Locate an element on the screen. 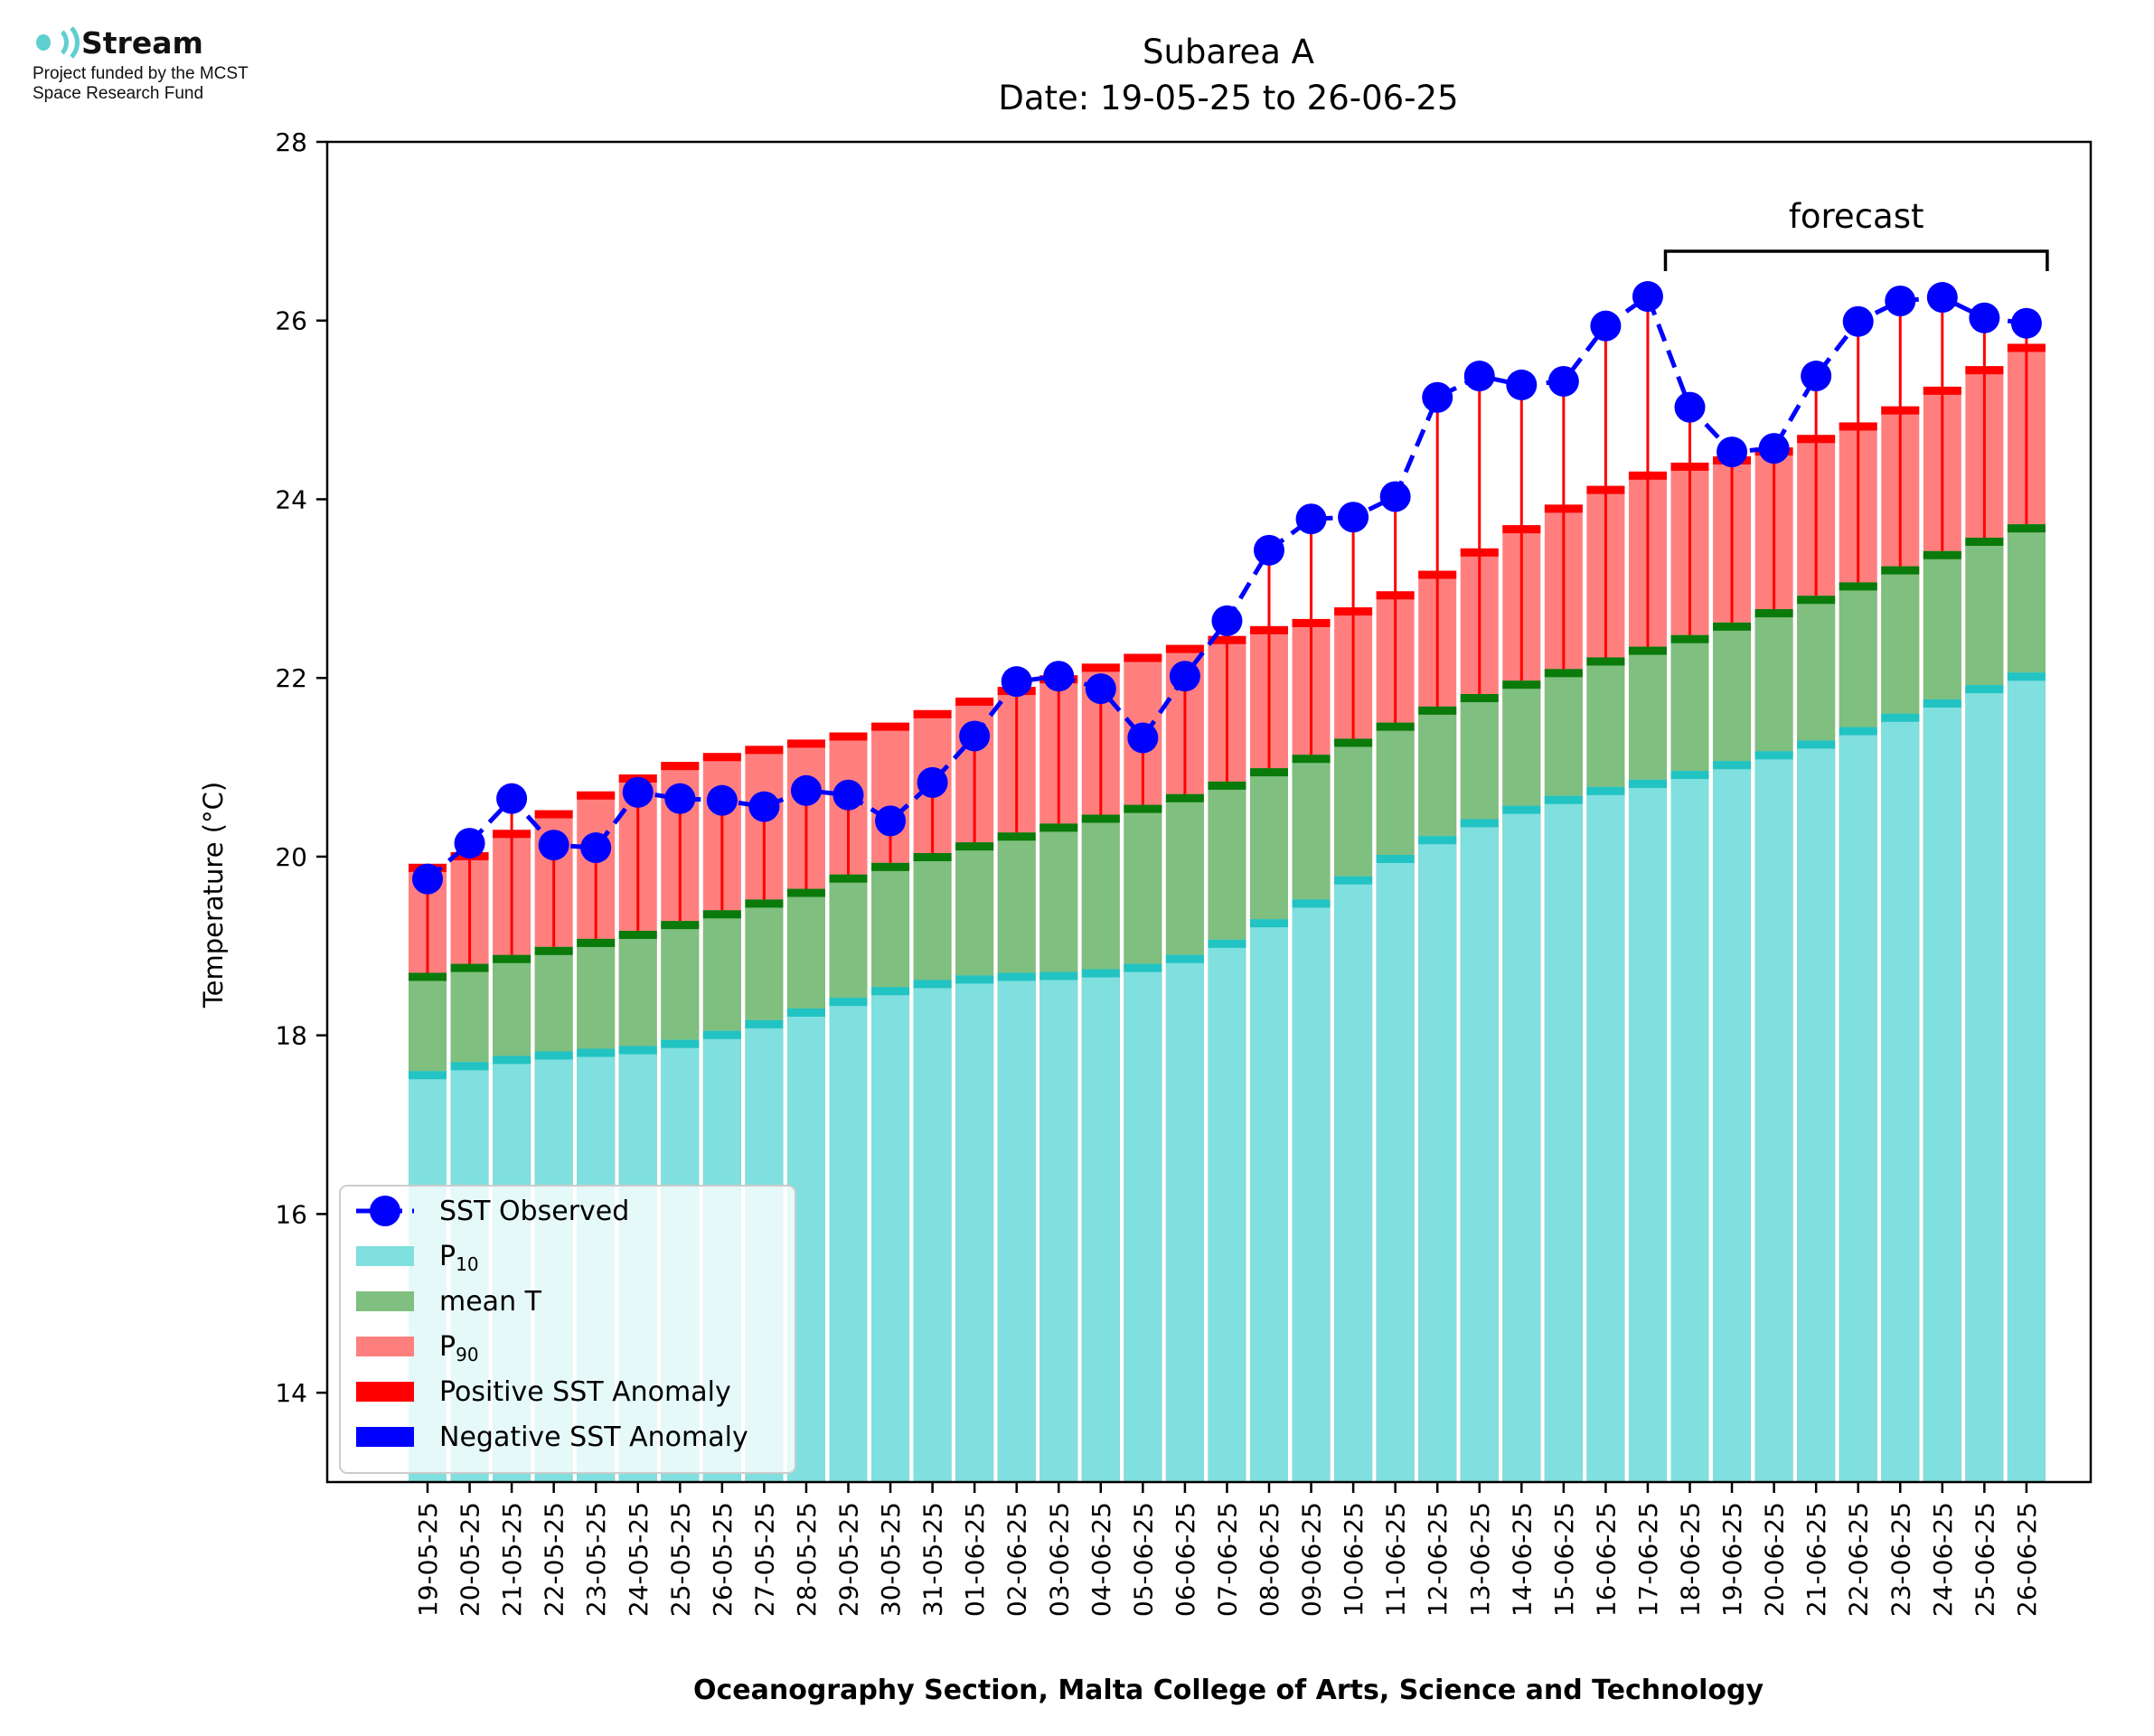 The width and height of the screenshot is (2154, 1736). x-tick-label: 01-06-25 is located at coordinates (975, 1560).